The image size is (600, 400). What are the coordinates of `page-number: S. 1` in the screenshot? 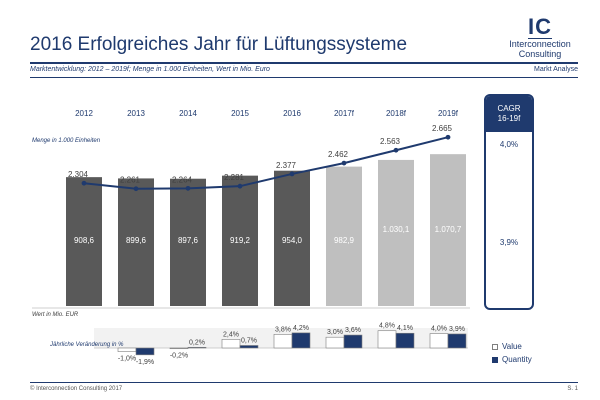 It's located at (572, 389).